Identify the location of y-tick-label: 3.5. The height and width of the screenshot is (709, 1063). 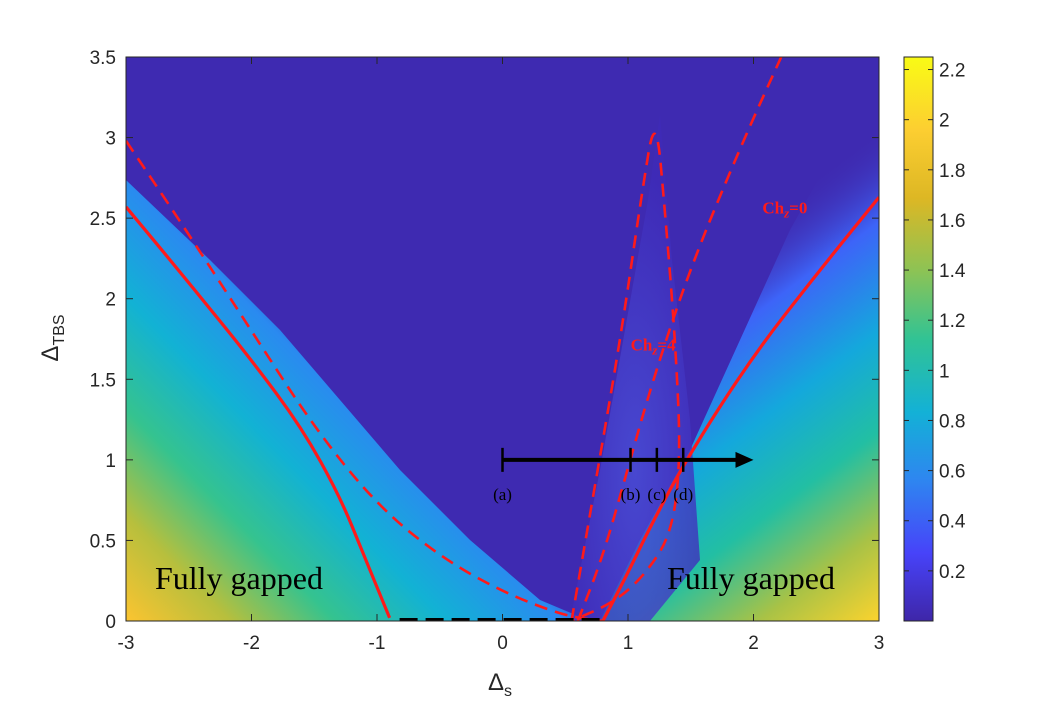
(103, 58).